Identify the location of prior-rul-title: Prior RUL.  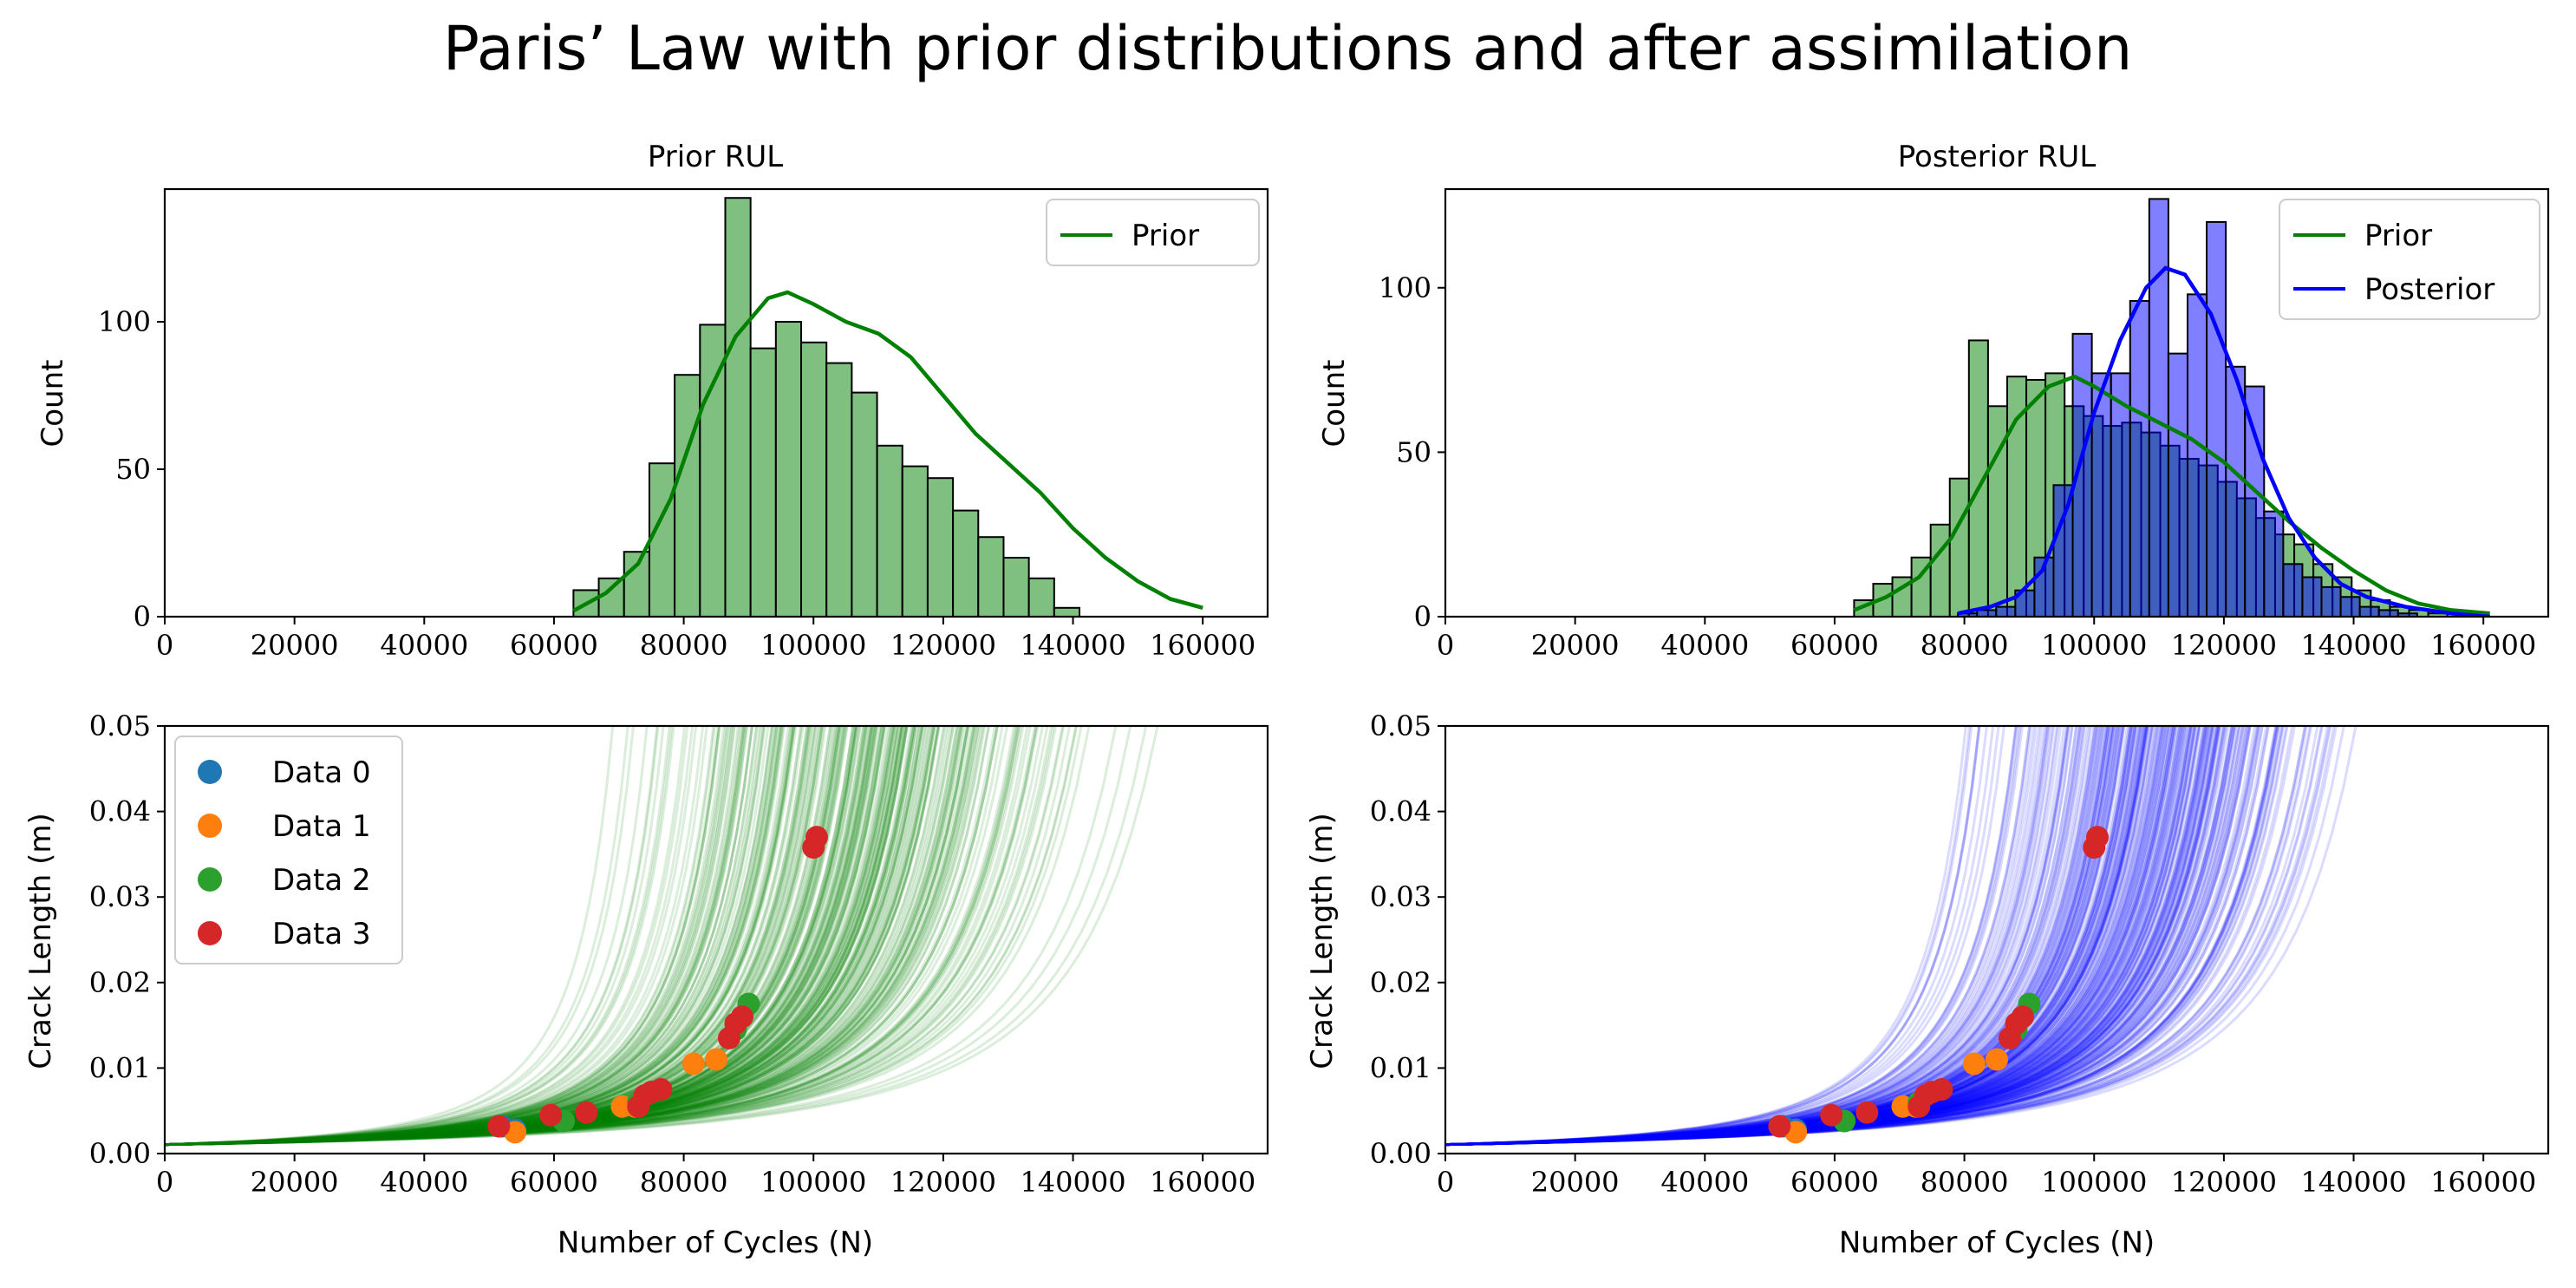
(715, 157).